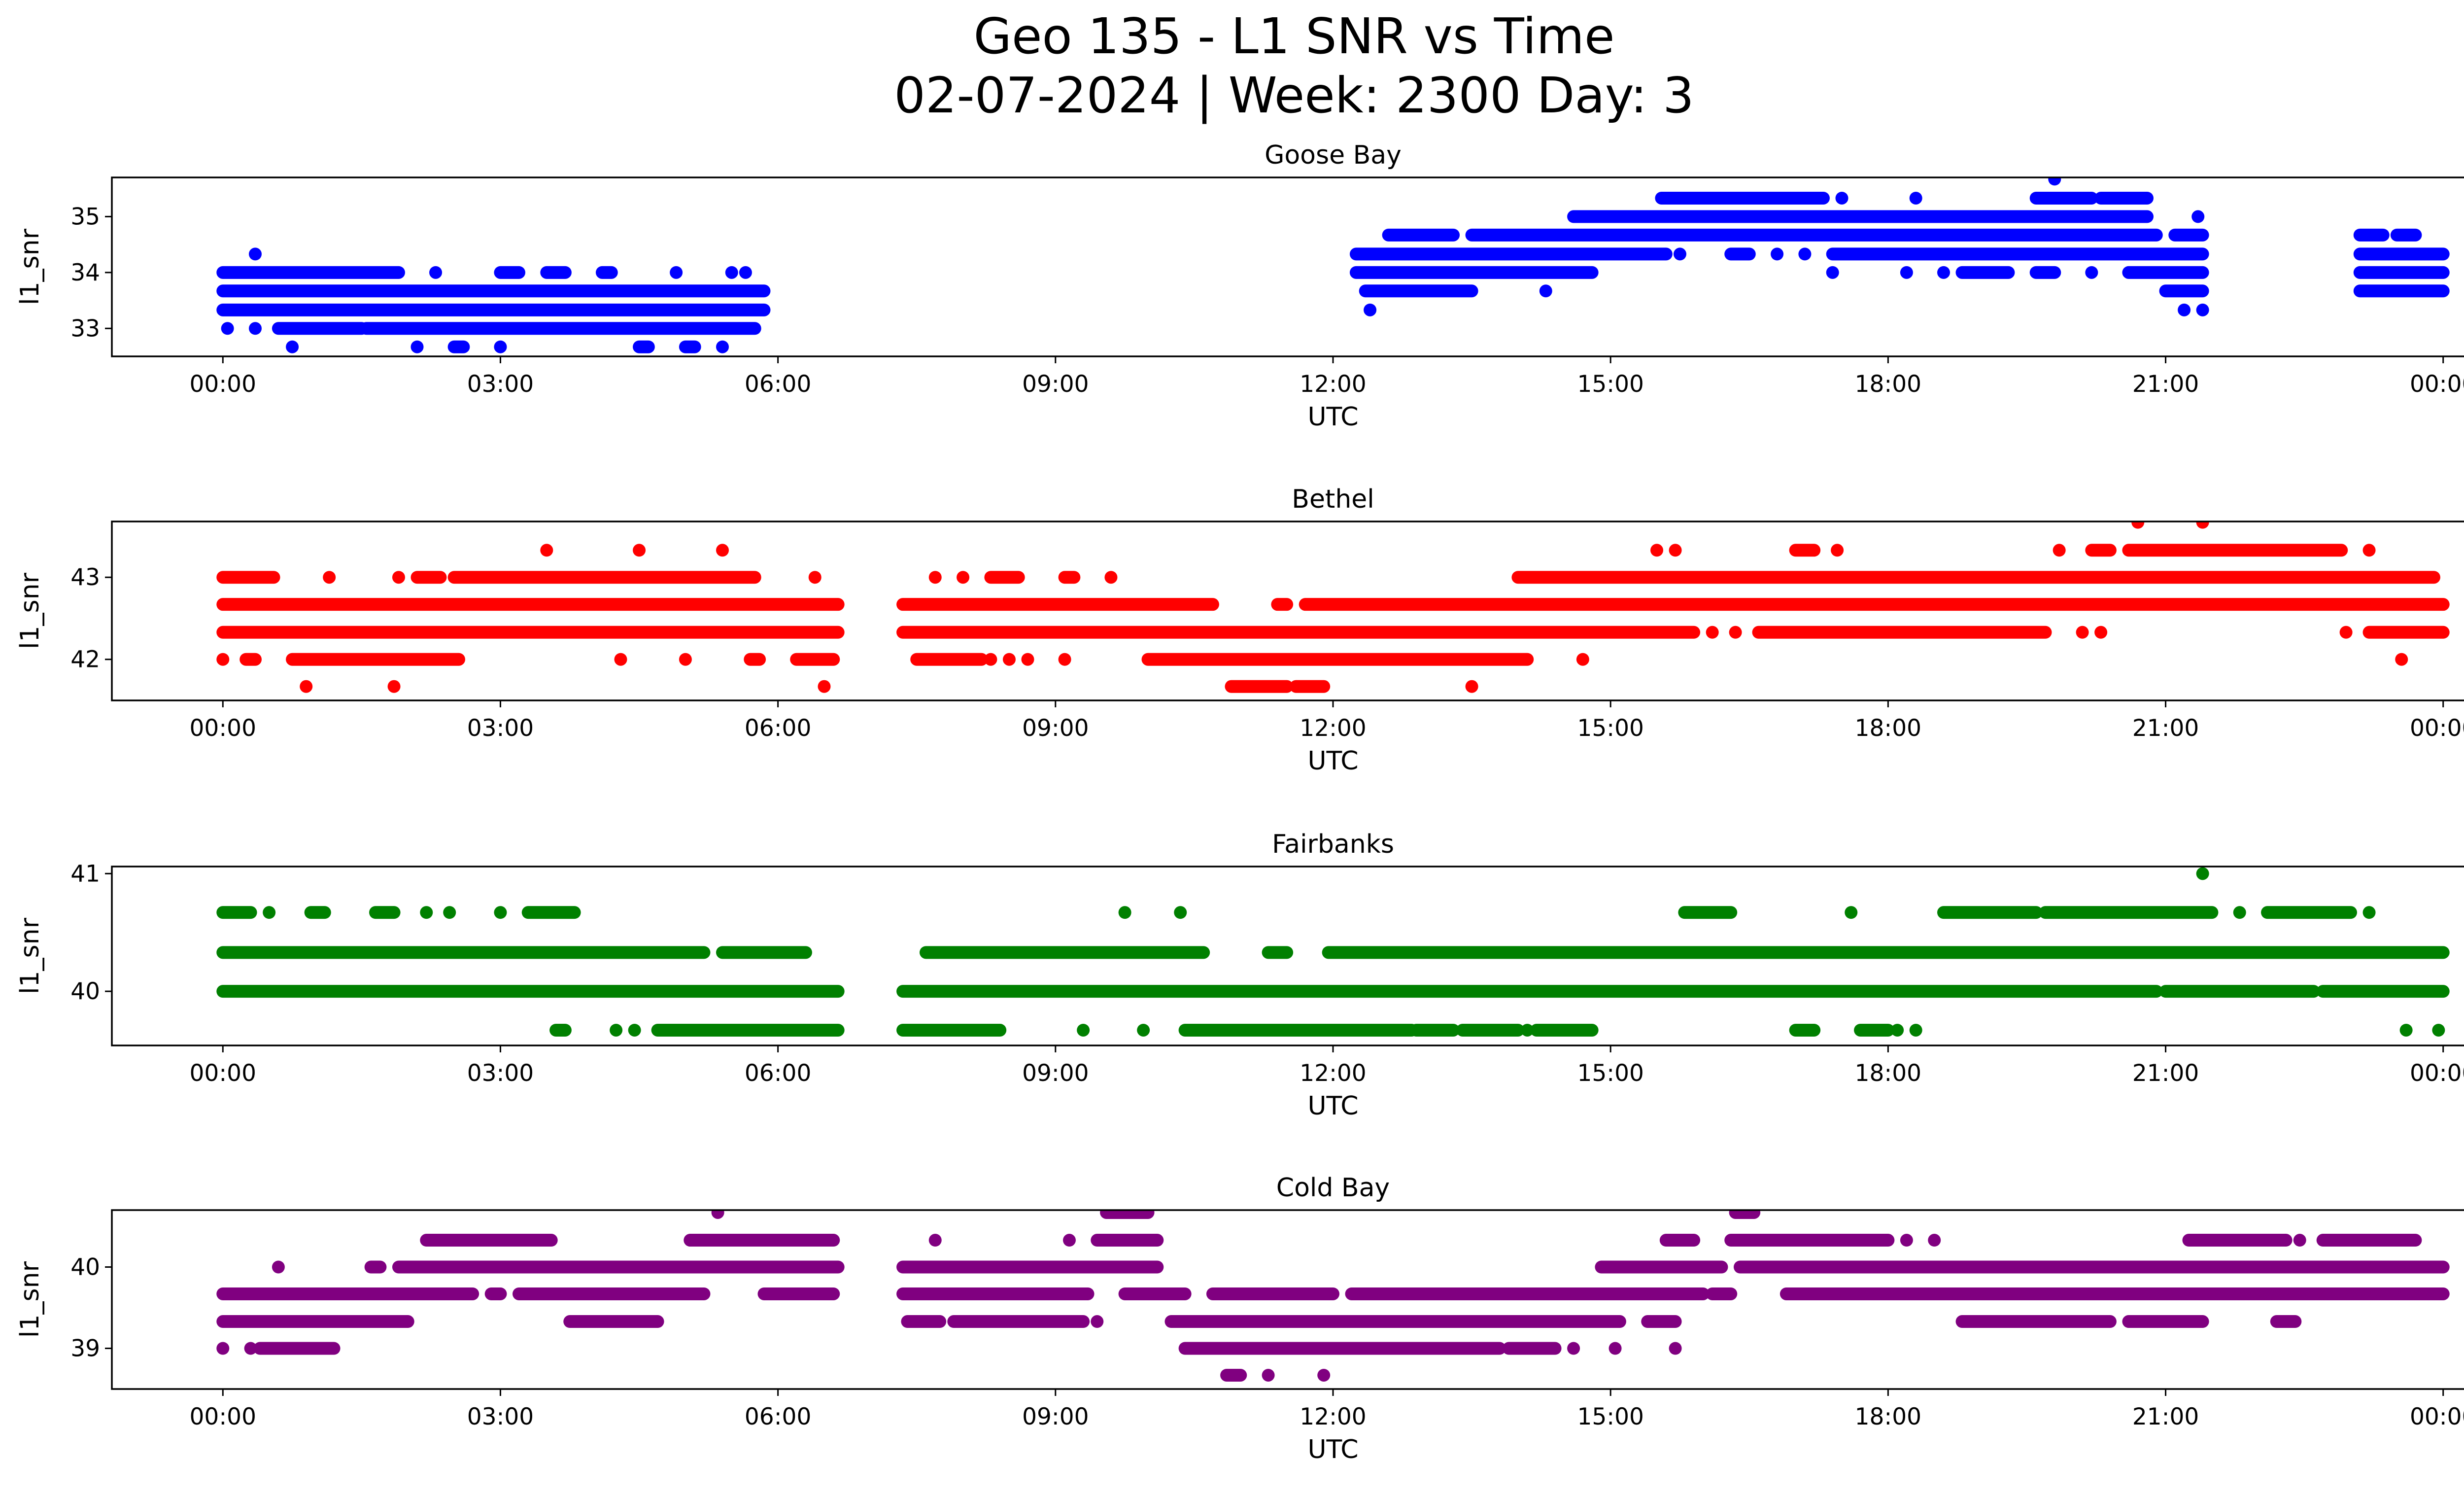 Image resolution: width=2464 pixels, height=1495 pixels. What do you see at coordinates (1055, 1073) in the screenshot?
I see `x-tick-label: 09:00` at bounding box center [1055, 1073].